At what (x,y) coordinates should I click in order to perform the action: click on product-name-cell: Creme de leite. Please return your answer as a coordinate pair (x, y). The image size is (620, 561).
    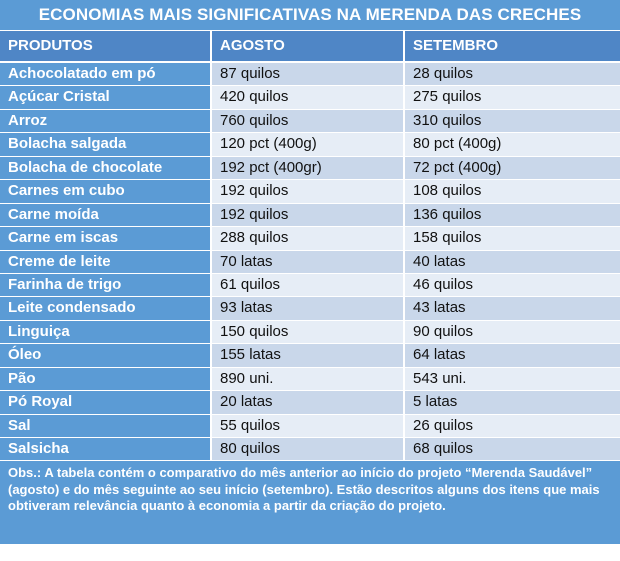
    Looking at the image, I should click on (106, 261).